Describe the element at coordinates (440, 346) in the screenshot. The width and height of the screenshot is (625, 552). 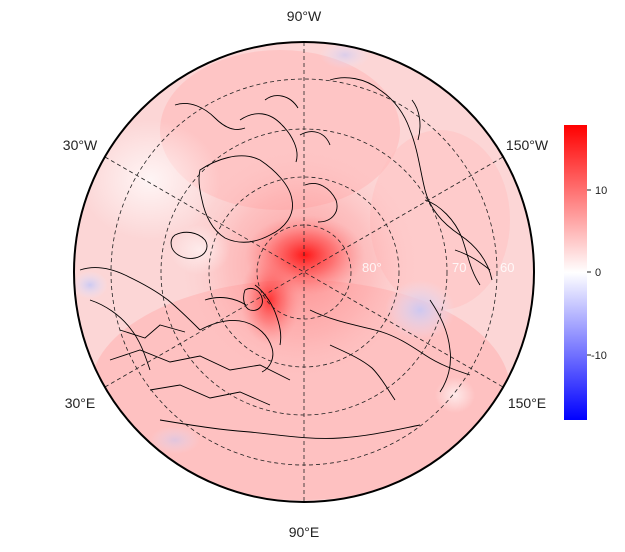
I see `kamchatka-coast` at that location.